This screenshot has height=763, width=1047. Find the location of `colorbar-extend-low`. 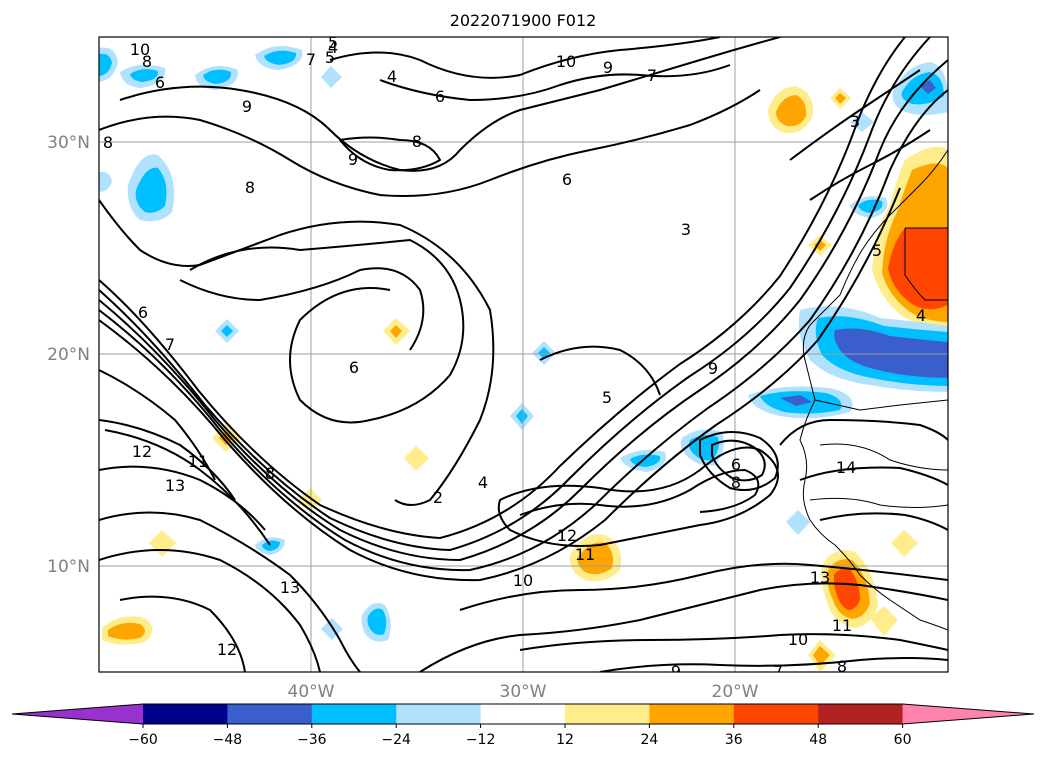

colorbar-extend-low is located at coordinates (77, 714).